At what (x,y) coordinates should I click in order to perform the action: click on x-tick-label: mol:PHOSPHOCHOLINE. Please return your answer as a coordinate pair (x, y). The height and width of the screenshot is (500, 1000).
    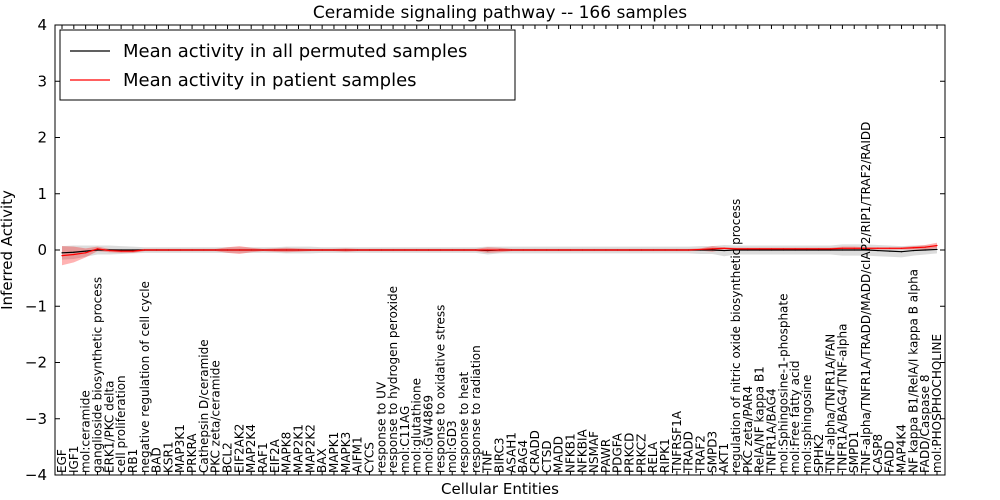
    Looking at the image, I should click on (937, 403).